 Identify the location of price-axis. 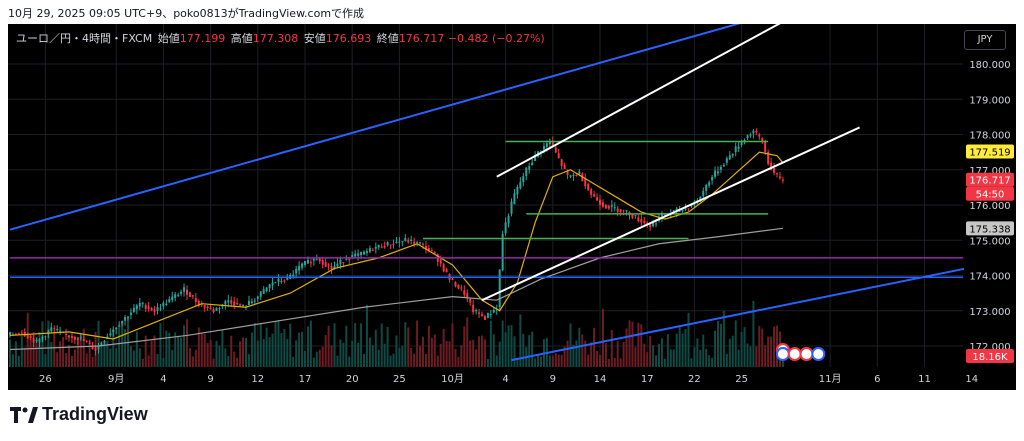
(990, 207).